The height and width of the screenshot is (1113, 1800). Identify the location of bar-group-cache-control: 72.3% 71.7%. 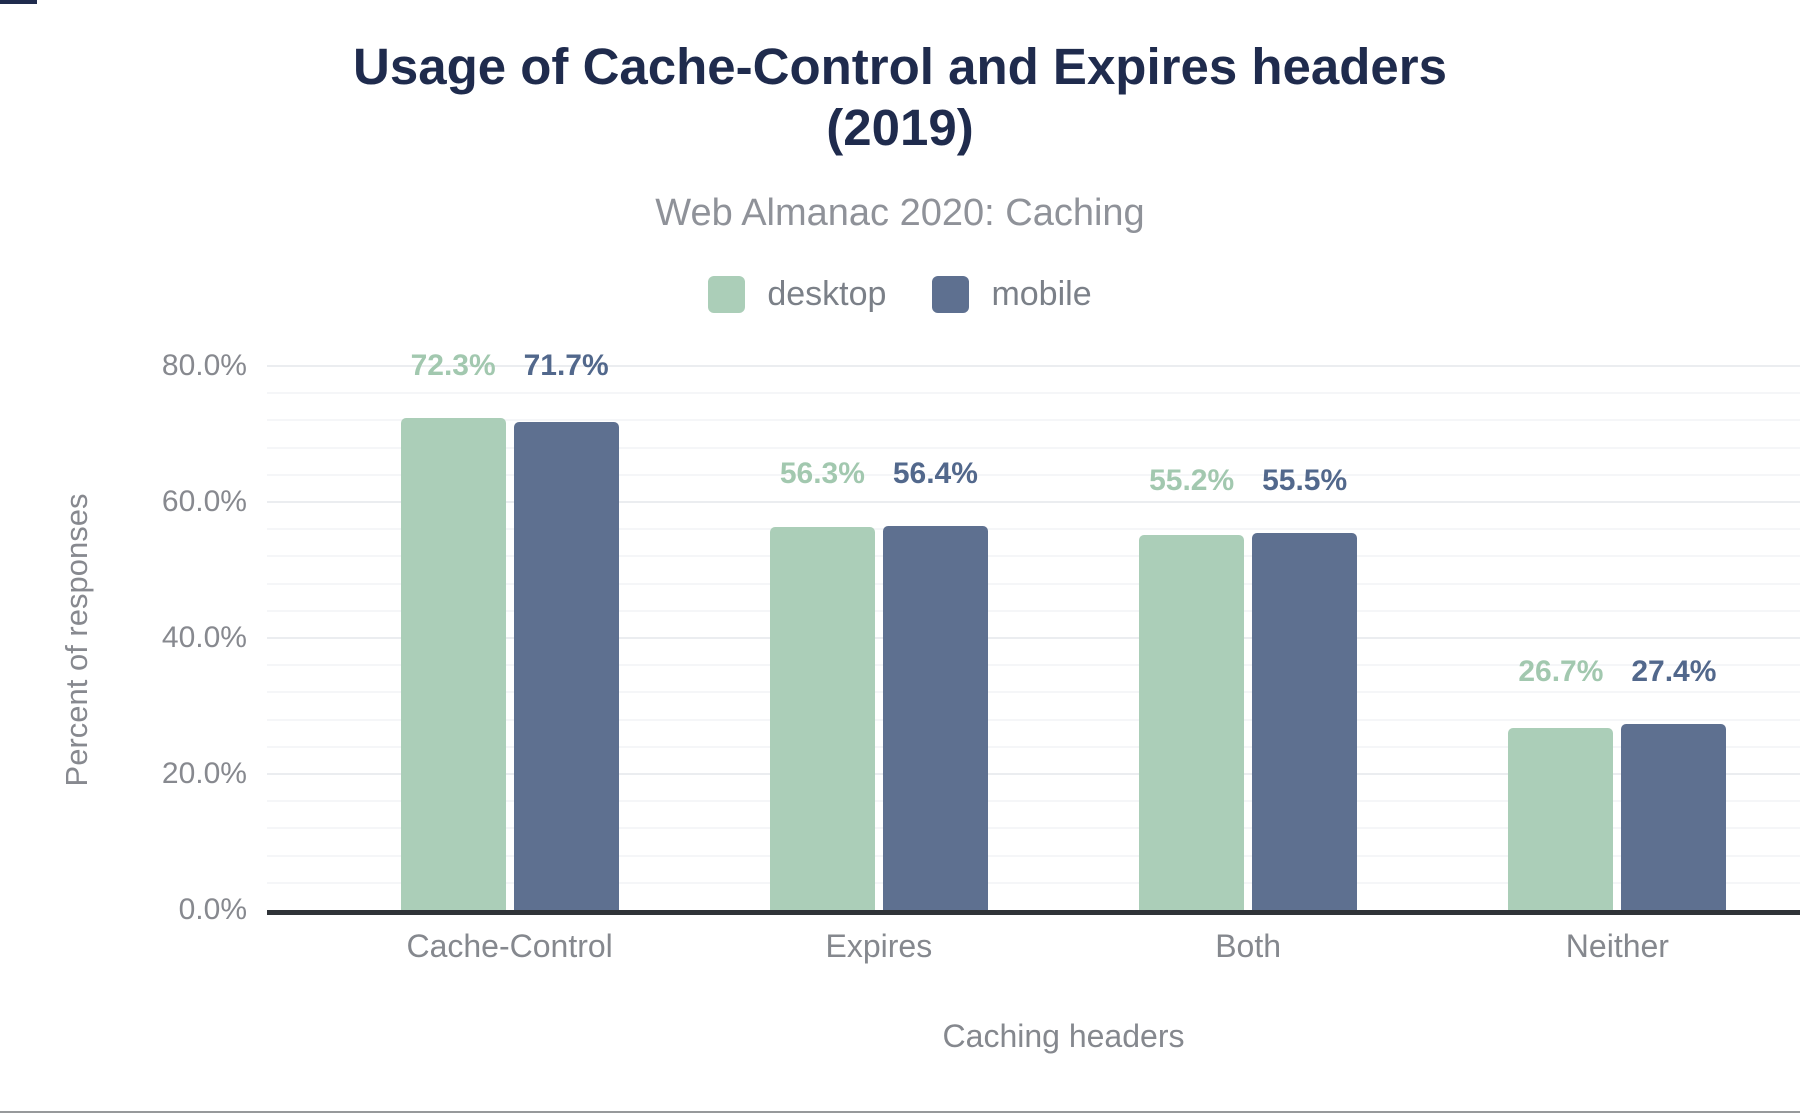
(509, 630).